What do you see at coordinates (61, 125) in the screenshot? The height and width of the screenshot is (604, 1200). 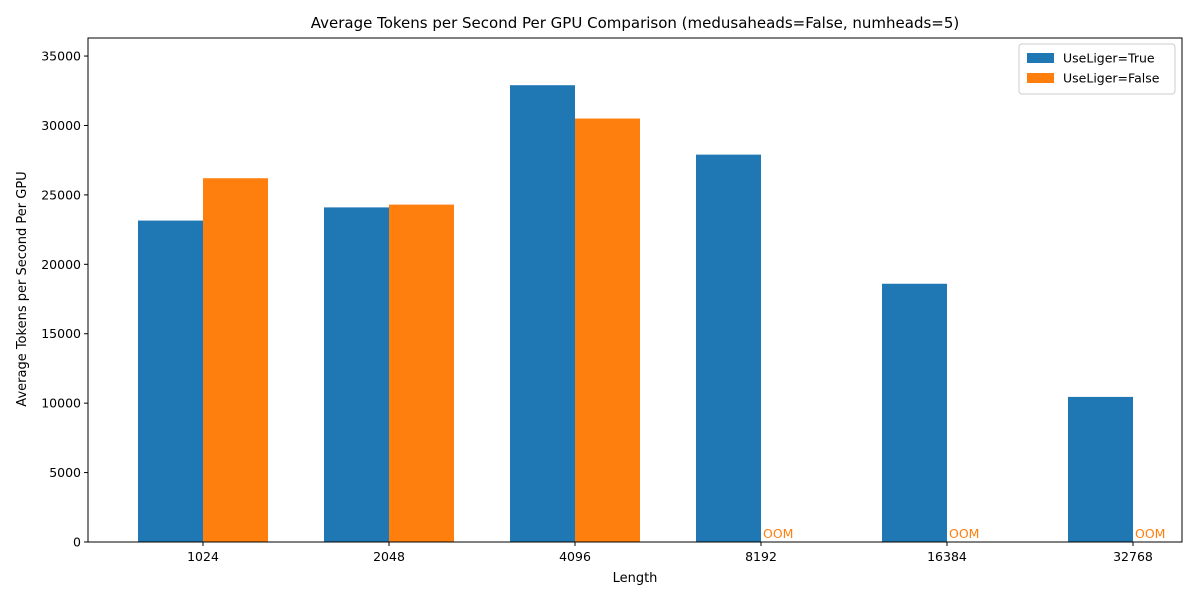 I see `y-tick-label: 30000` at bounding box center [61, 125].